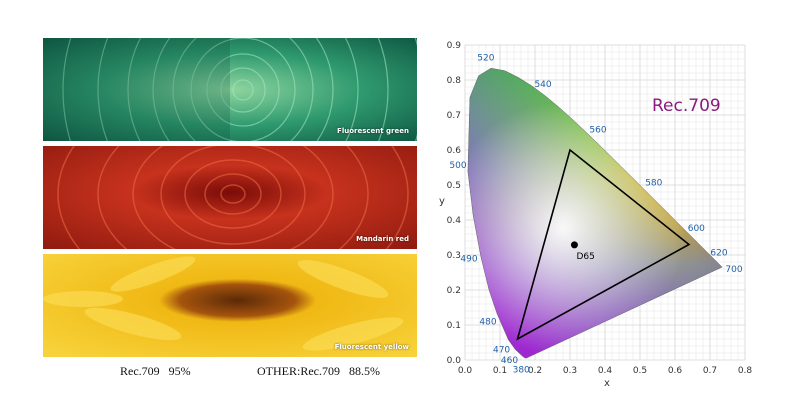  Describe the element at coordinates (710, 371) in the screenshot. I see `x-tick-label: 0.7` at that location.